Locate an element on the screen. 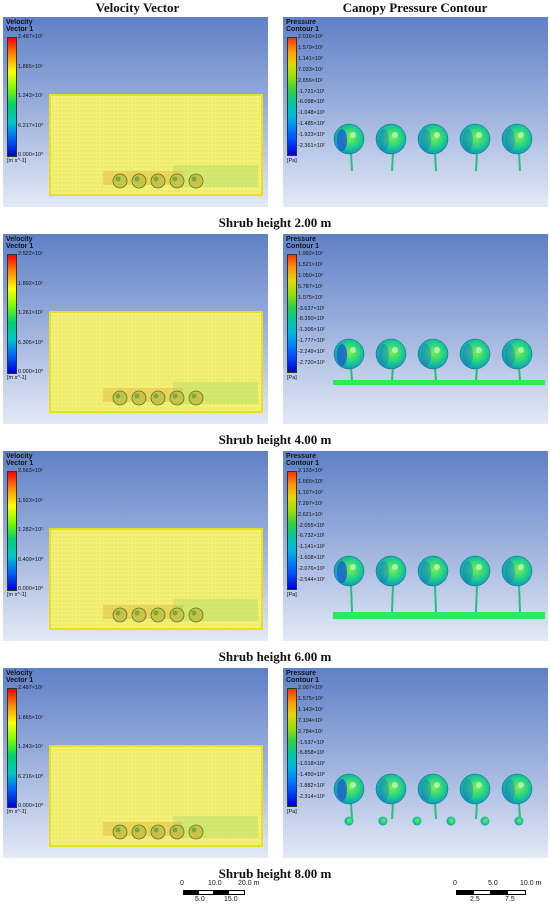 This screenshot has width=550, height=907. scalebar-right-top-2: 10.0 m is located at coordinates (531, 883).